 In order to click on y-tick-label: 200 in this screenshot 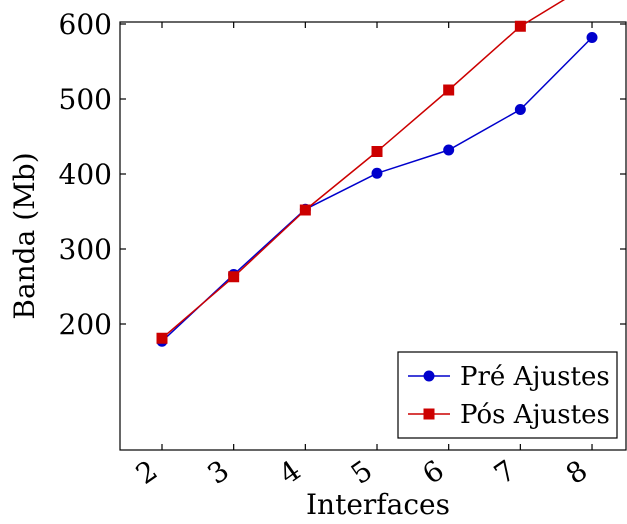, I will do `click(85, 324)`.